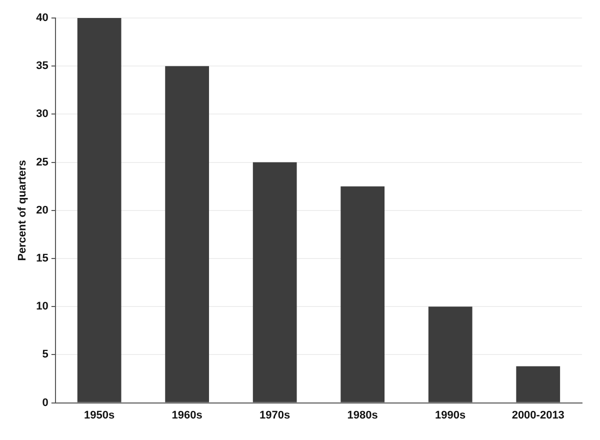  What do you see at coordinates (45, 354) in the screenshot?
I see `y-tick-label: 5` at bounding box center [45, 354].